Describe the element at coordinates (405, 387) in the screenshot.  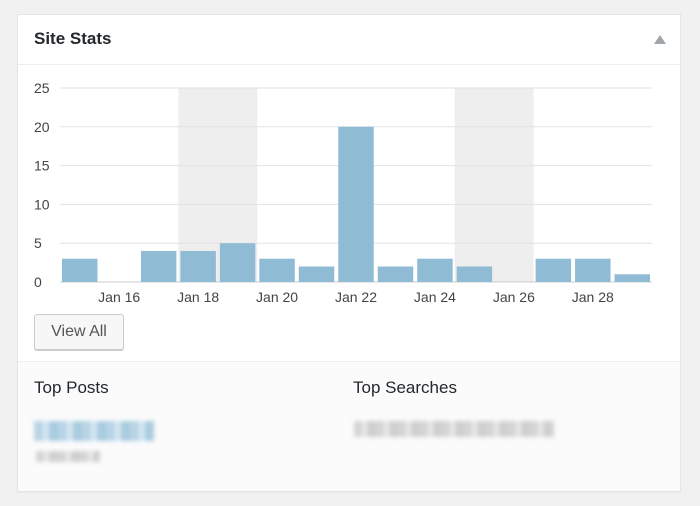
I see `top-searches-title: Top Searches` at that location.